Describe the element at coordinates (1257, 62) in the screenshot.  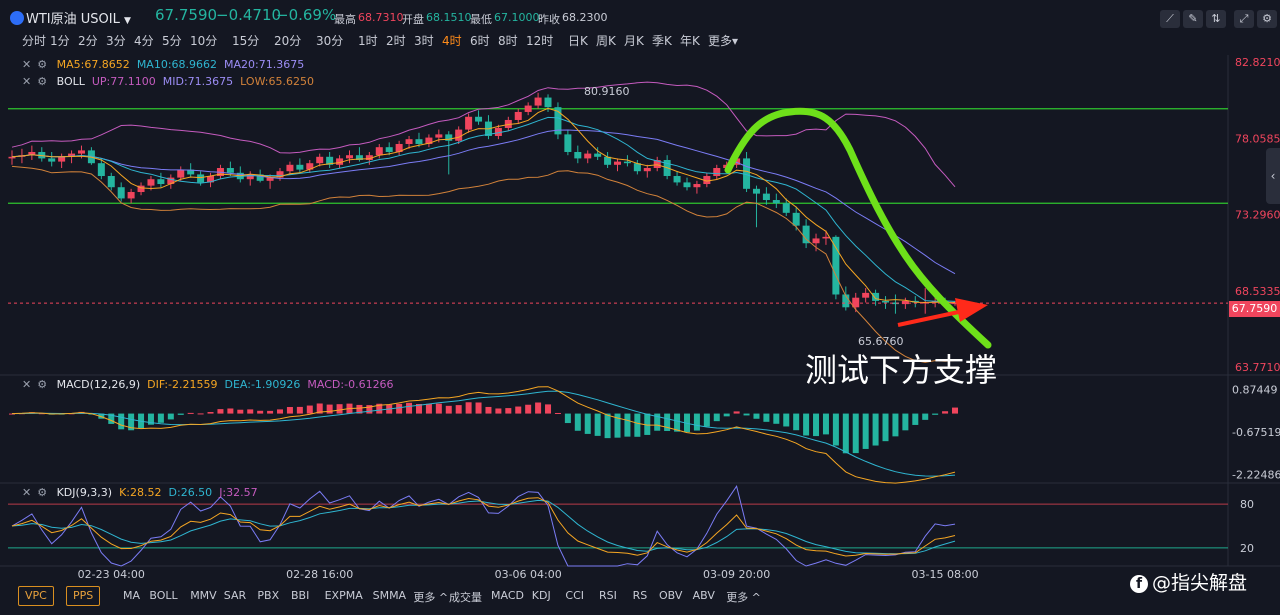
I see `price-axis-label: 82.8210` at that location.